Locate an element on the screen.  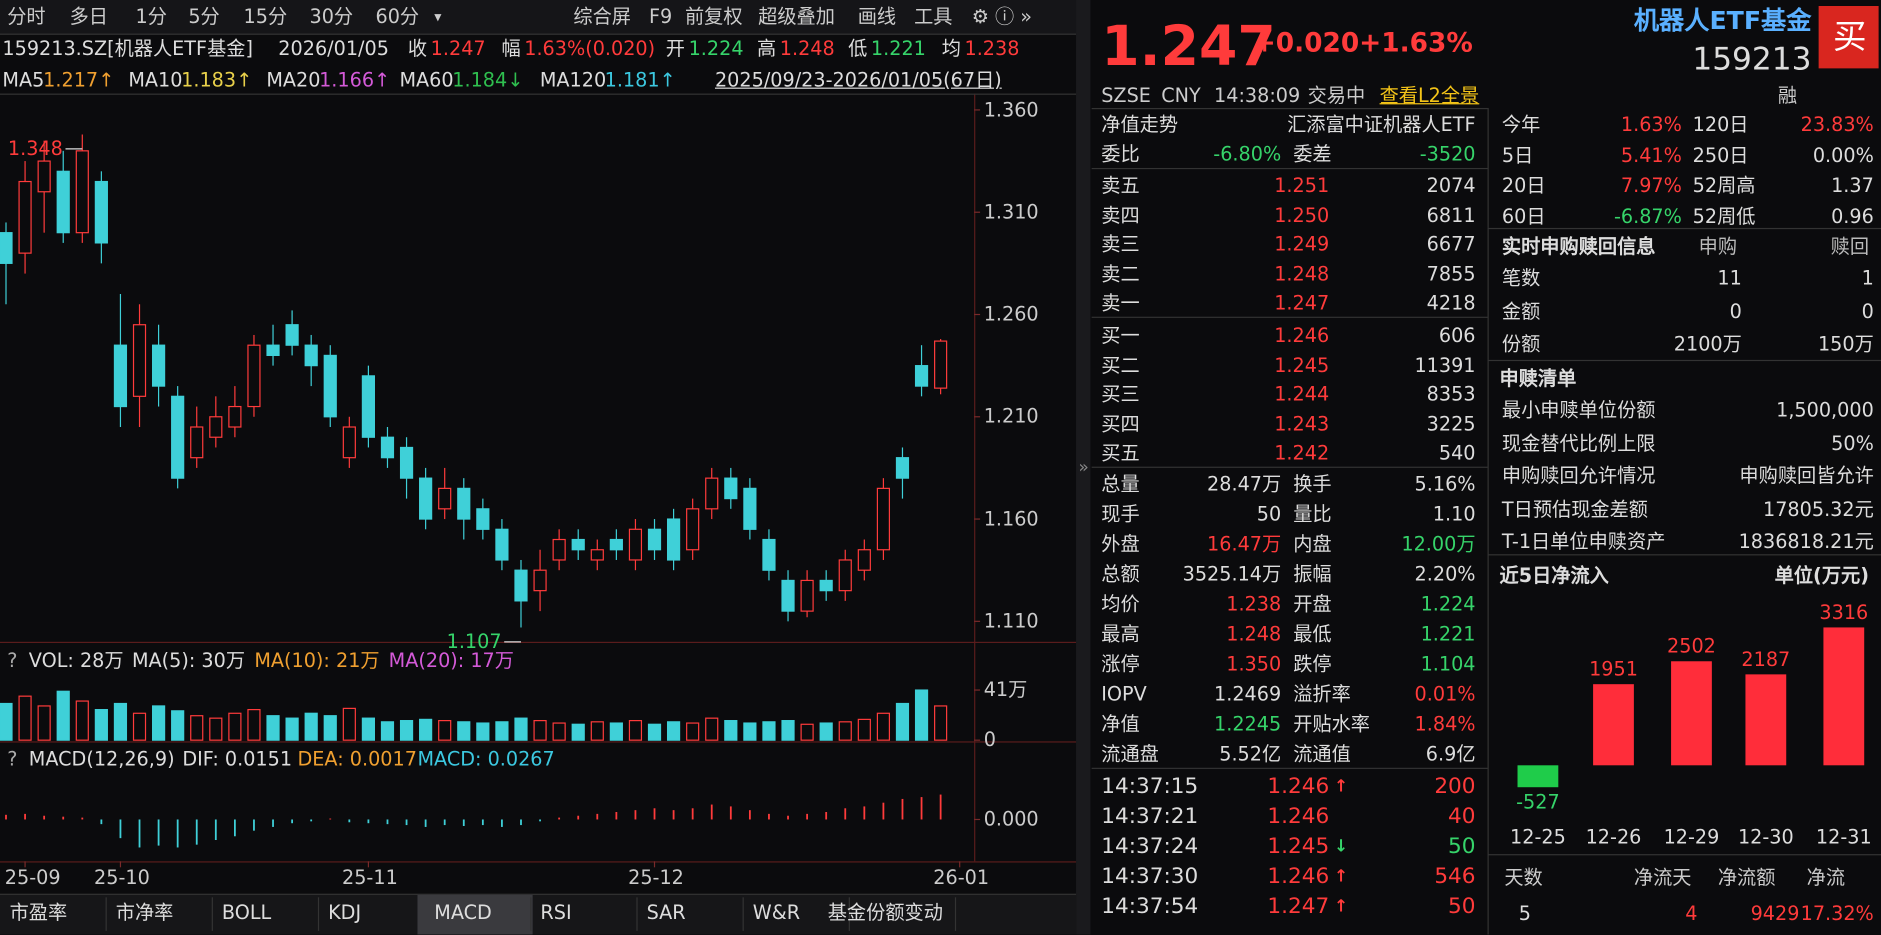
tool-button: 工具 is located at coordinates (933, 16).